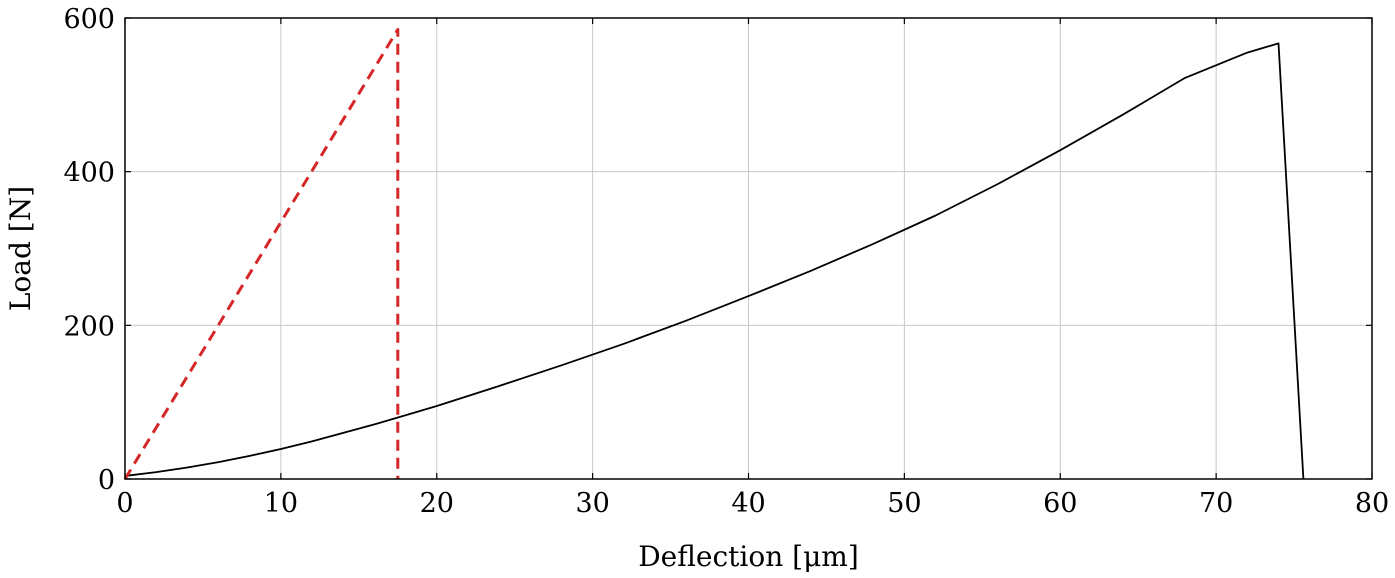 The height and width of the screenshot is (578, 1395). I want to click on x-tick-label: 80, so click(1372, 503).